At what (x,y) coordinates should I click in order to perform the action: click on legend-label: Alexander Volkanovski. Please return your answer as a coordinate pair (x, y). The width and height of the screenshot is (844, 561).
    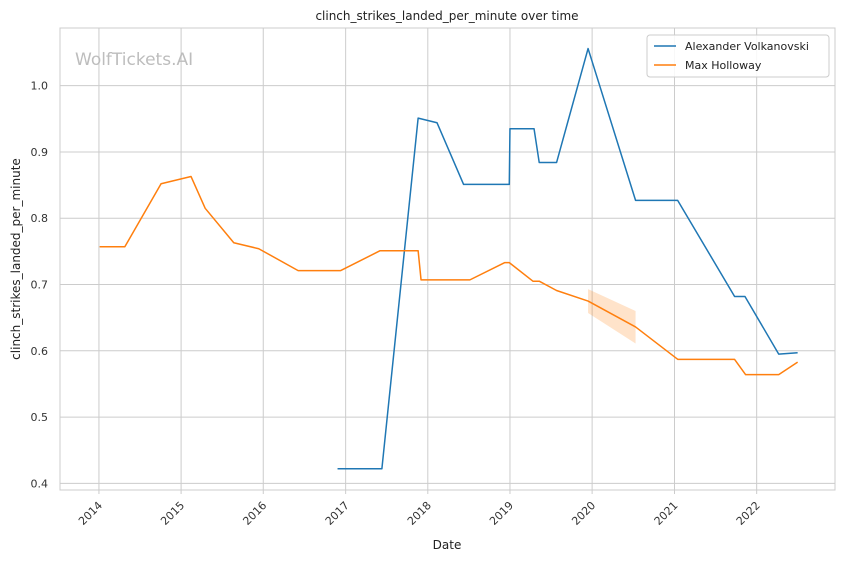
    Looking at the image, I should click on (747, 46).